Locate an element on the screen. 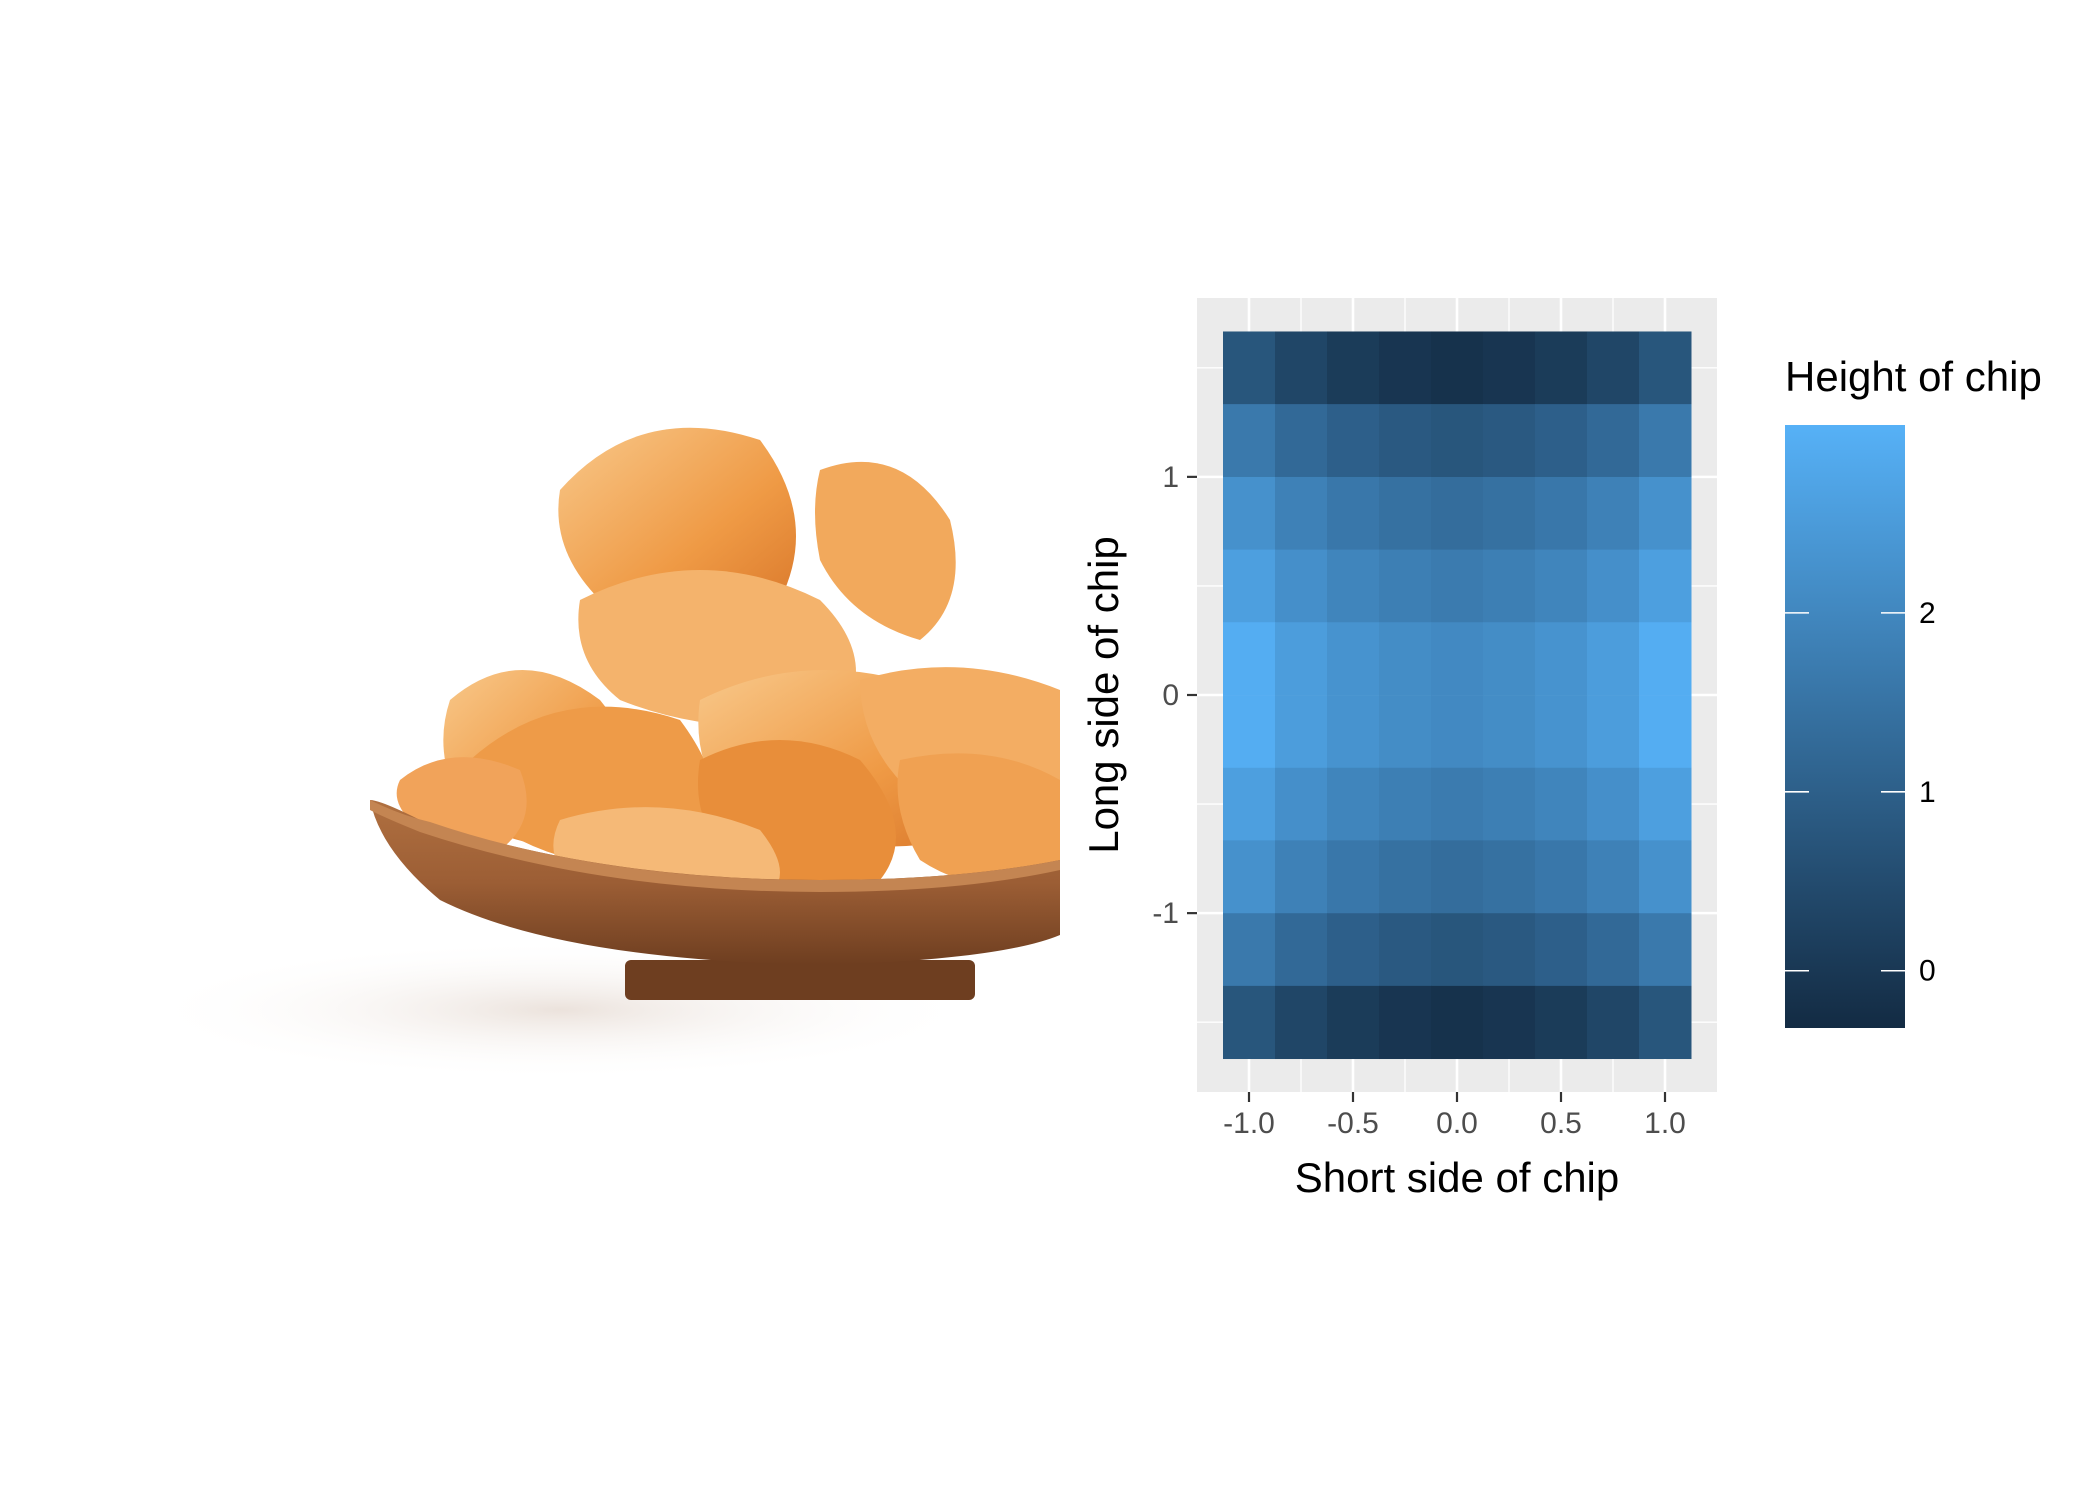  legend-tick-label: 1 is located at coordinates (1927, 792).